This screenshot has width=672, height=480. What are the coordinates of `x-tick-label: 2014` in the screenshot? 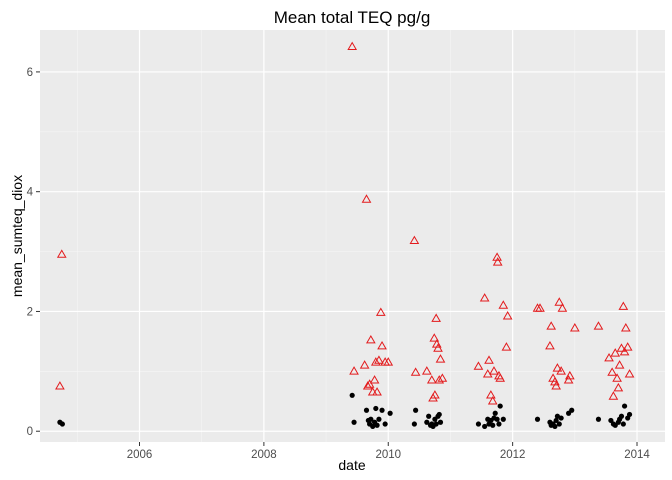 It's located at (637, 455).